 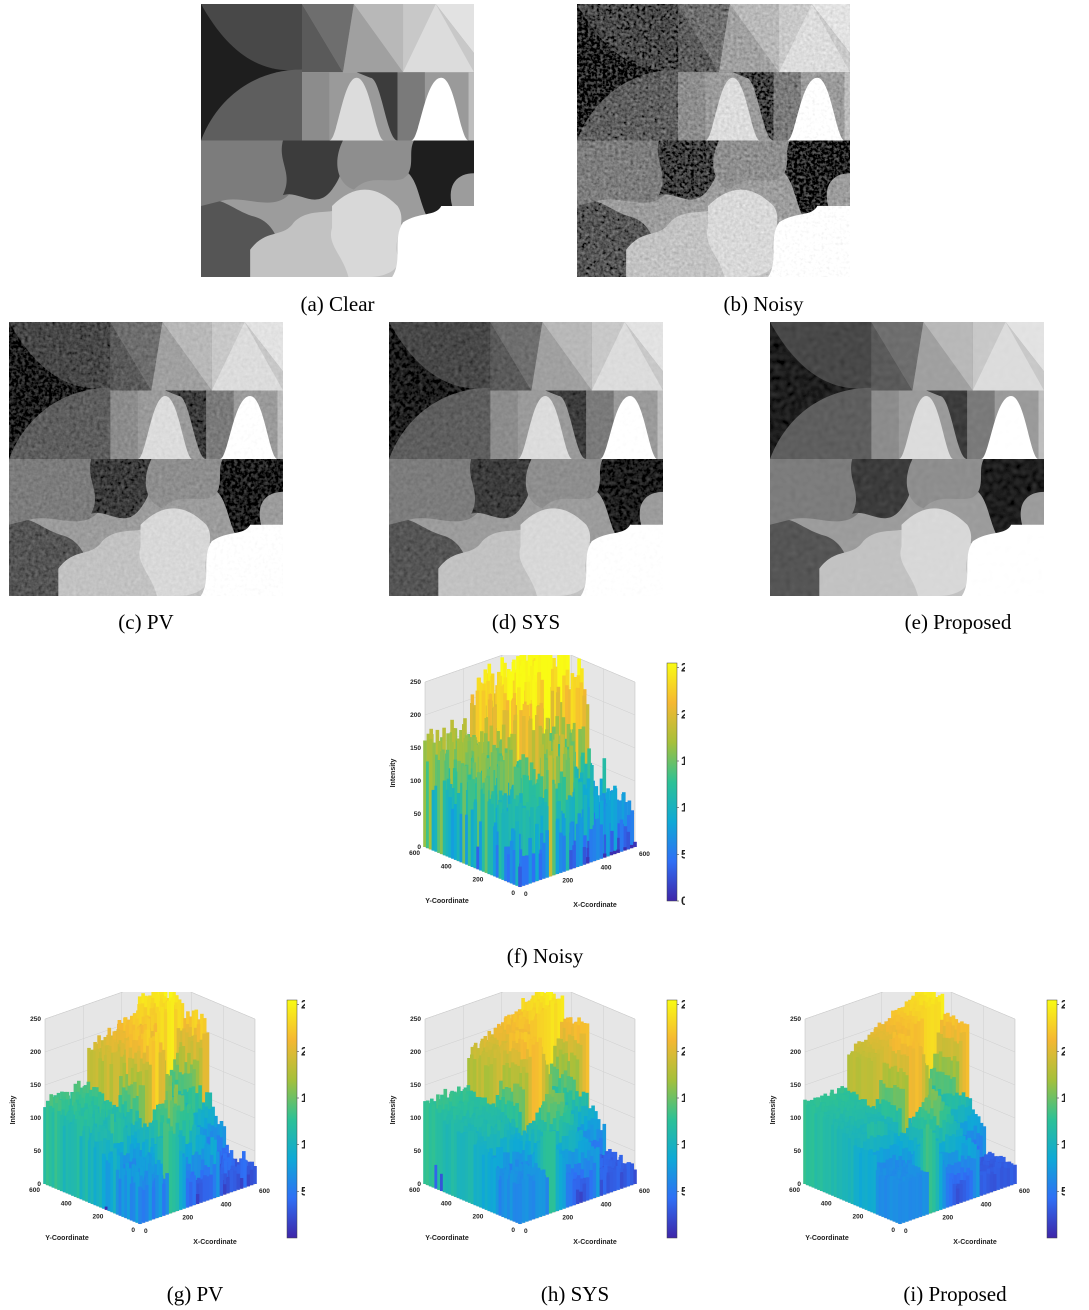 I want to click on z-tick-label: 0, so click(x=419, y=1184).